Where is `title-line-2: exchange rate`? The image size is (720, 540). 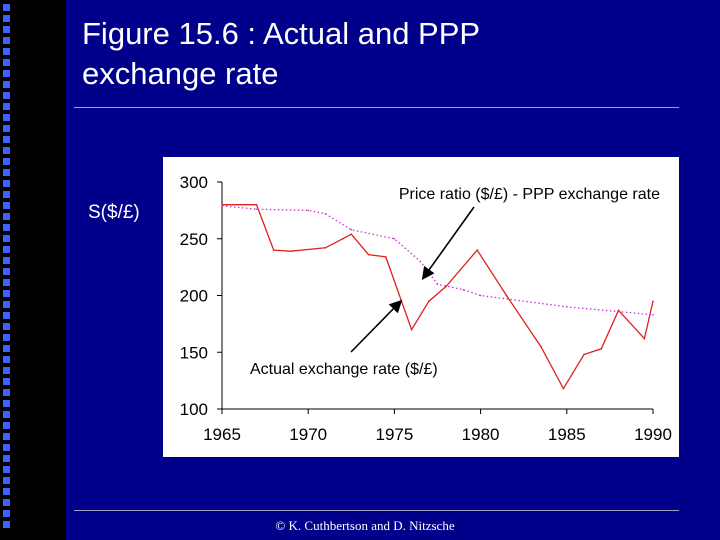 title-line-2: exchange rate is located at coordinates (180, 73).